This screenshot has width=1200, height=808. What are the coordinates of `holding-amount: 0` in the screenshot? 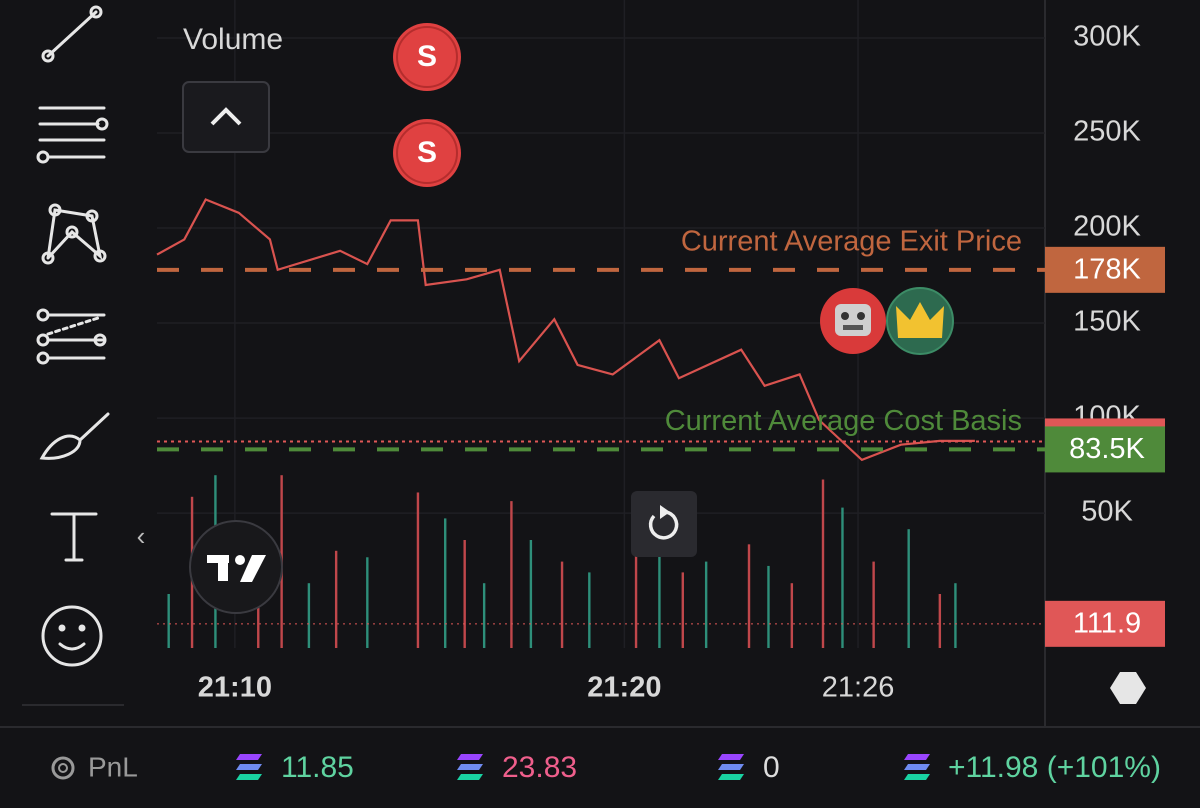 It's located at (771, 767).